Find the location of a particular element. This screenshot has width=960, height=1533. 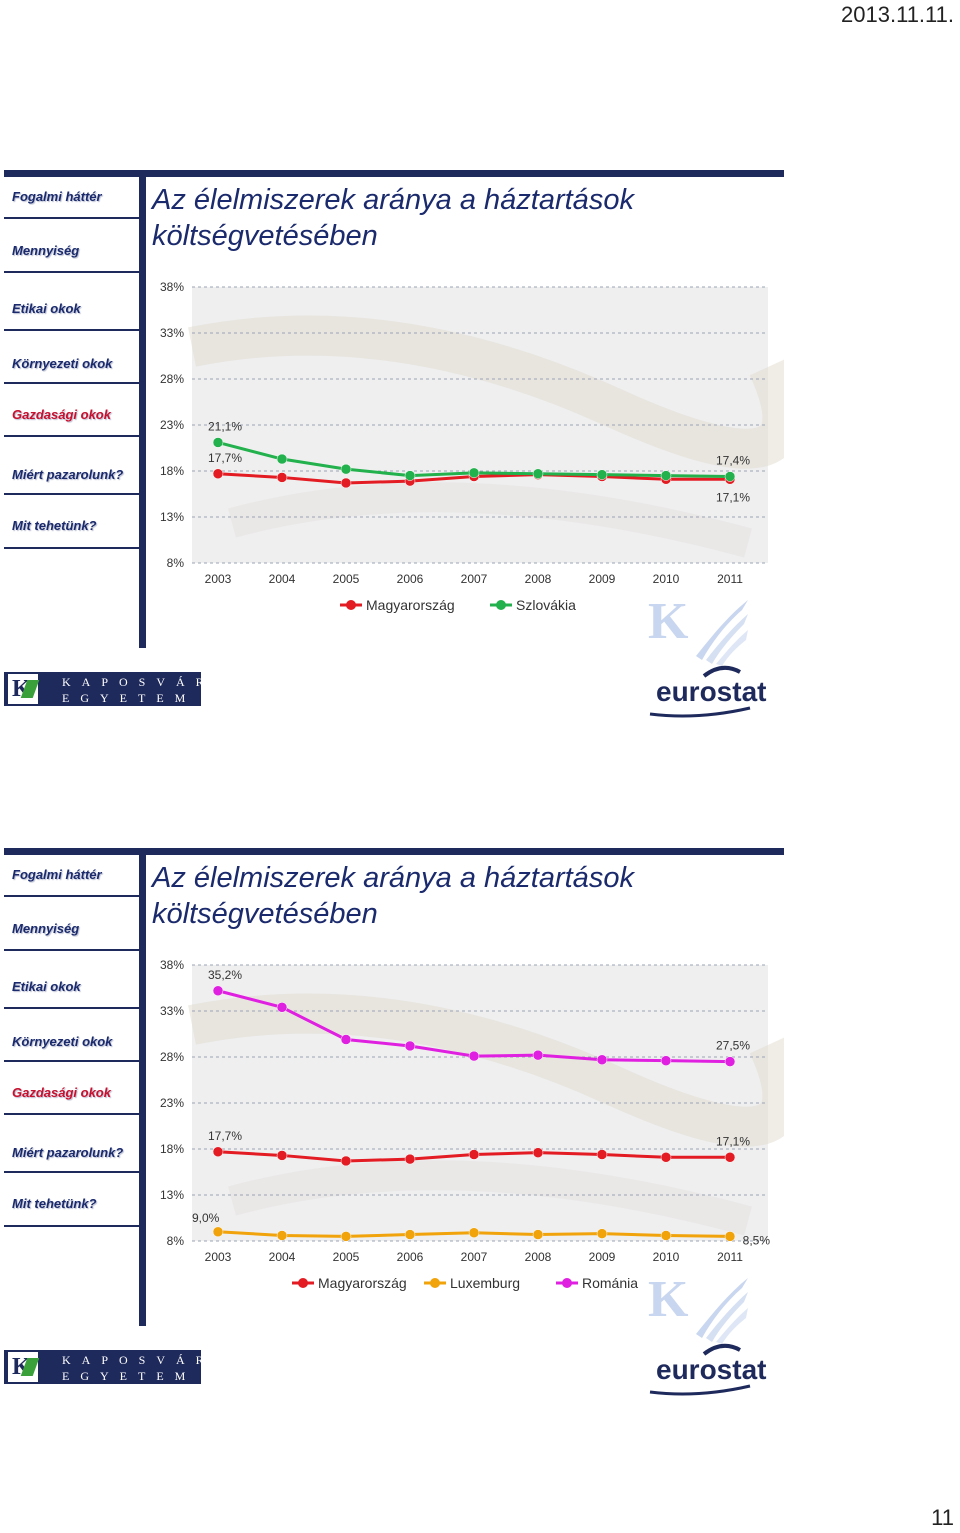

eurostat-arc-icon is located at coordinates (721, 671).